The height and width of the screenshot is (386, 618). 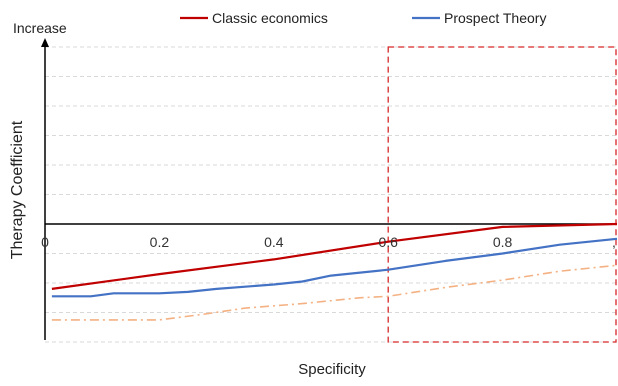 What do you see at coordinates (270, 18) in the screenshot?
I see `legend-label: Classic economics` at bounding box center [270, 18].